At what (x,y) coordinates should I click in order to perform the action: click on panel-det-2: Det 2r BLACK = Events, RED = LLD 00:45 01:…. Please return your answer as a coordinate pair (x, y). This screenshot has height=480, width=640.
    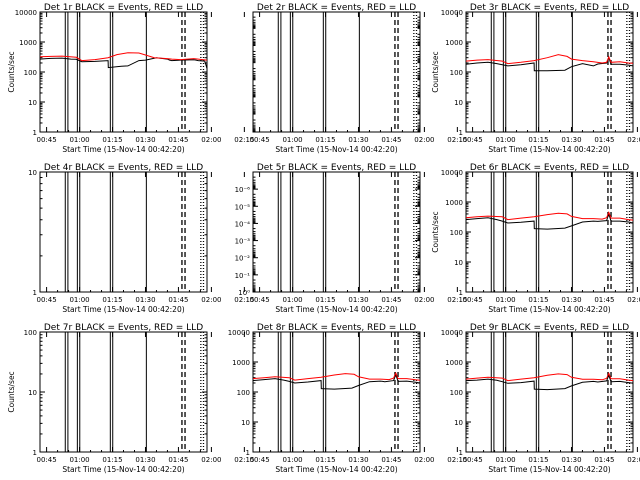
    Looking at the image, I should click on (358, 78).